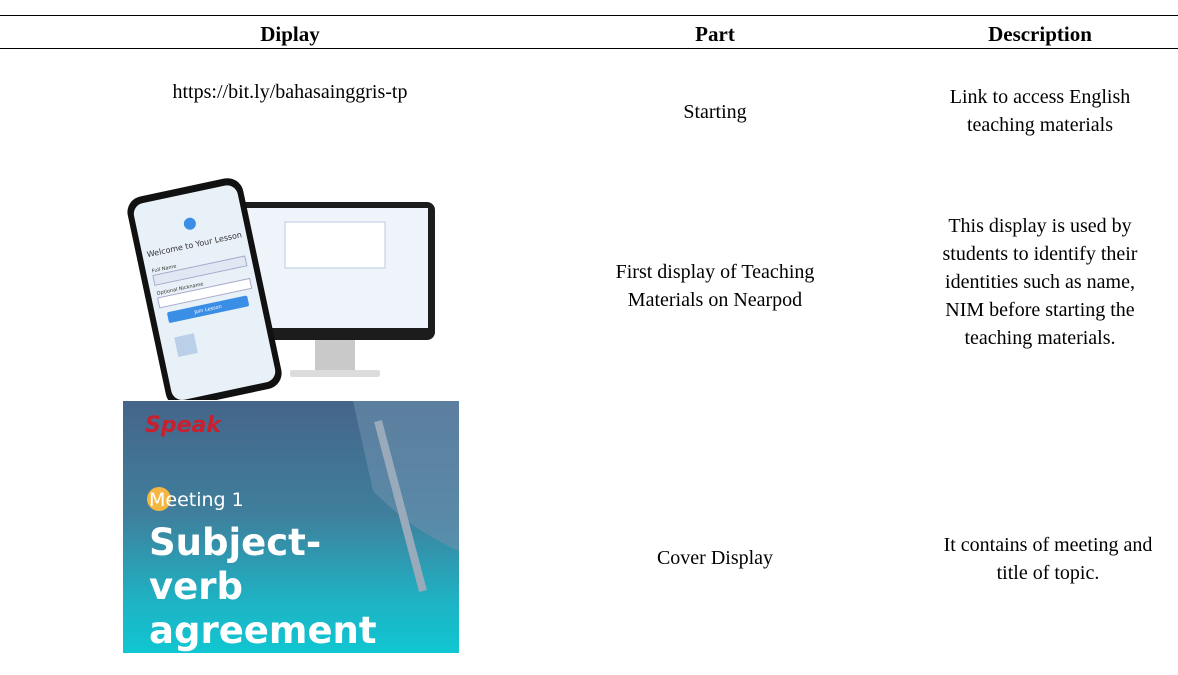  I want to click on cover-image: Speak Meeting 1 Subject-verb agreement, so click(291, 527).